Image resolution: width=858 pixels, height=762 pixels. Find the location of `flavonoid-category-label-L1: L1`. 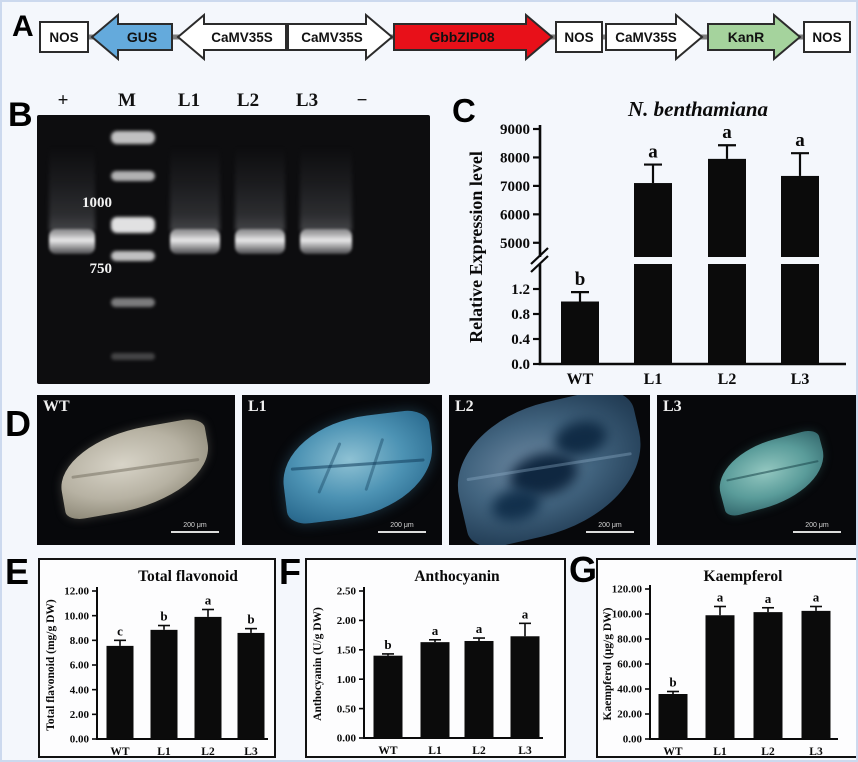

flavonoid-category-label-L1: L1 is located at coordinates (164, 751).